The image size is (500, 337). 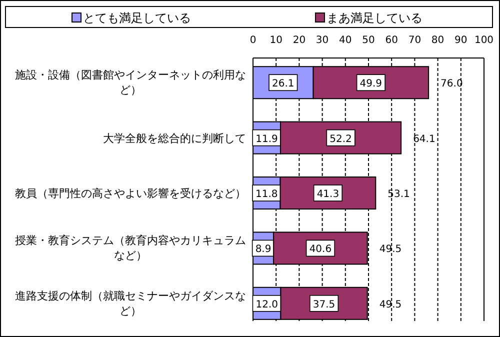 What do you see at coordinates (328, 194) in the screenshot?
I see `data-label: 41.3` at bounding box center [328, 194].